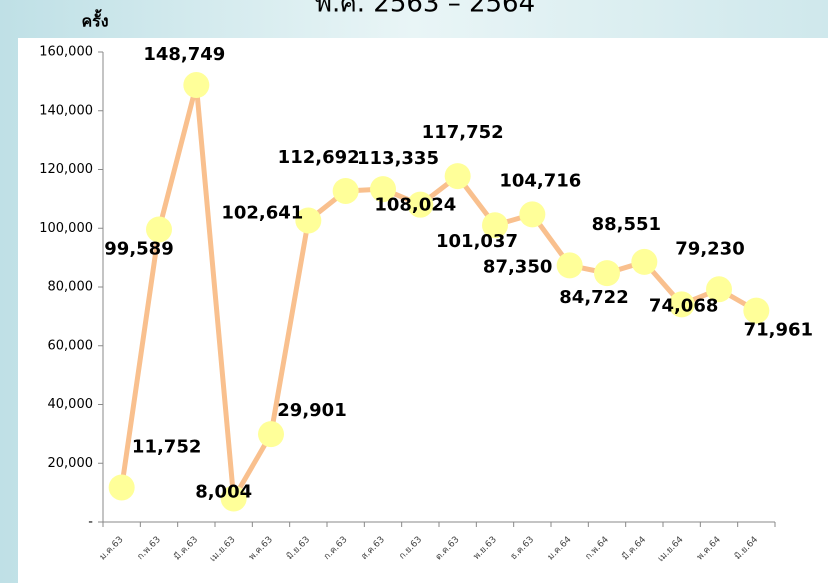 The height and width of the screenshot is (583, 828). Describe the element at coordinates (517, 266) in the screenshot. I see `data-label: 87,350` at that location.